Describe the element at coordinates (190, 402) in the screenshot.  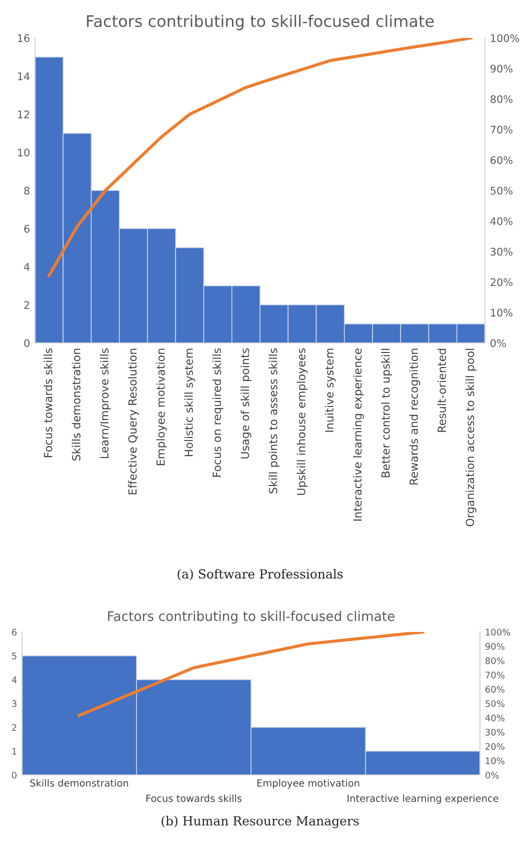
I see `x-tick-label: Holistic skill system` at that location.